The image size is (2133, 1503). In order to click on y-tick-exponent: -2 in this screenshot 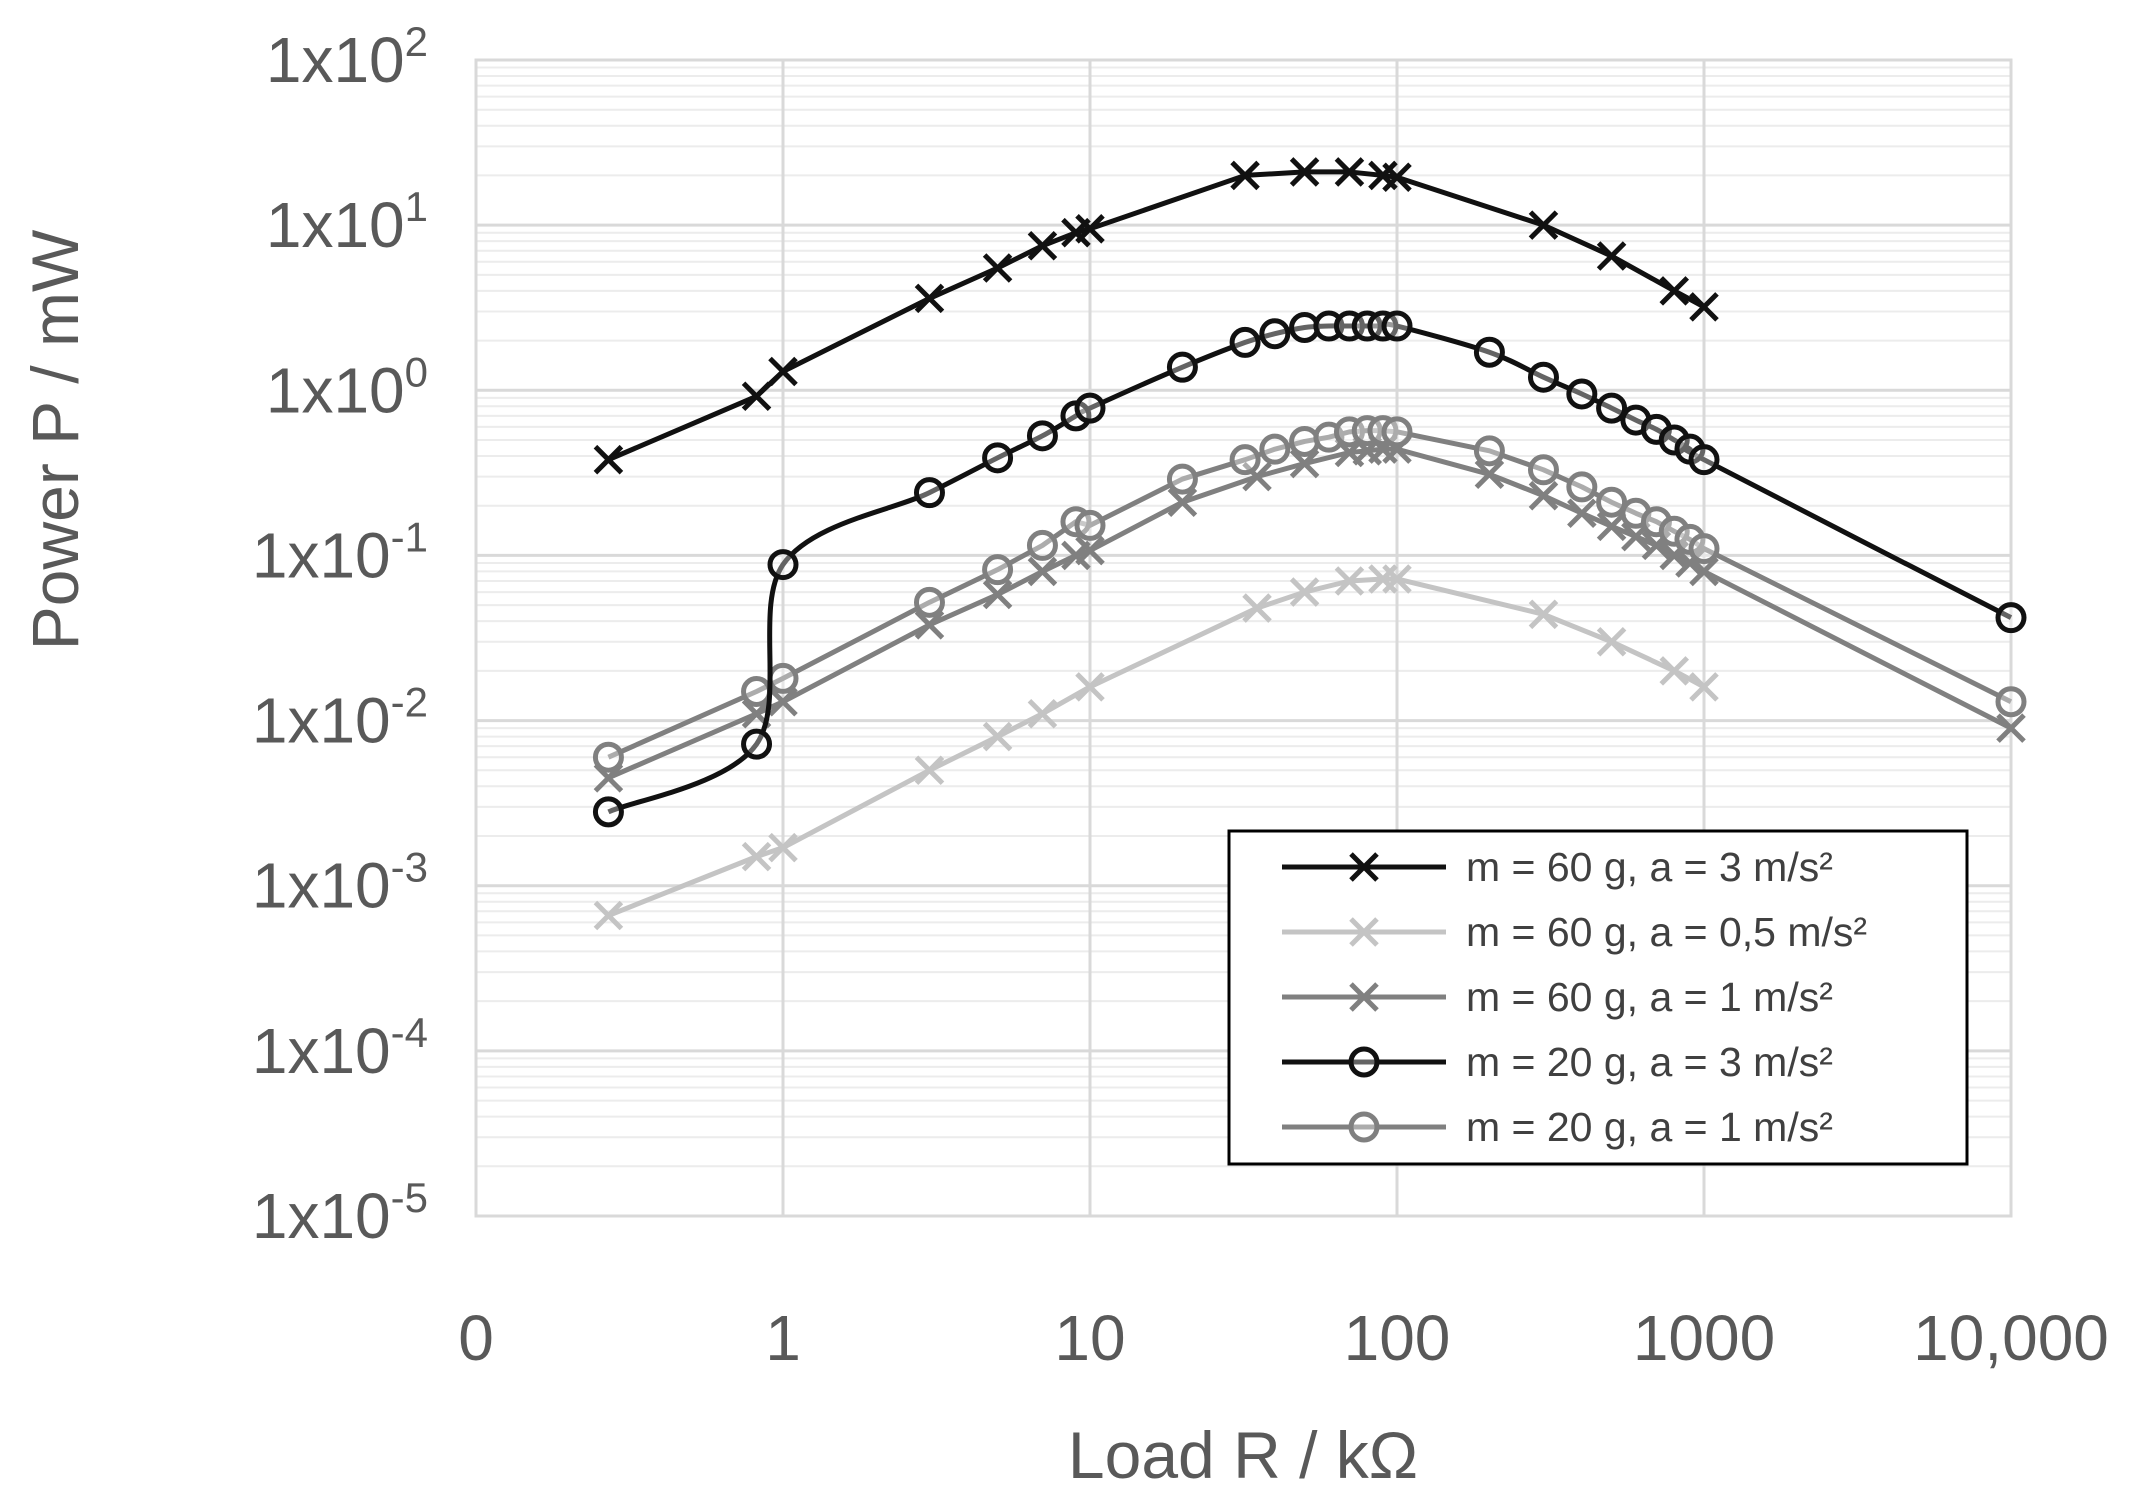, I will do `click(409, 702)`.